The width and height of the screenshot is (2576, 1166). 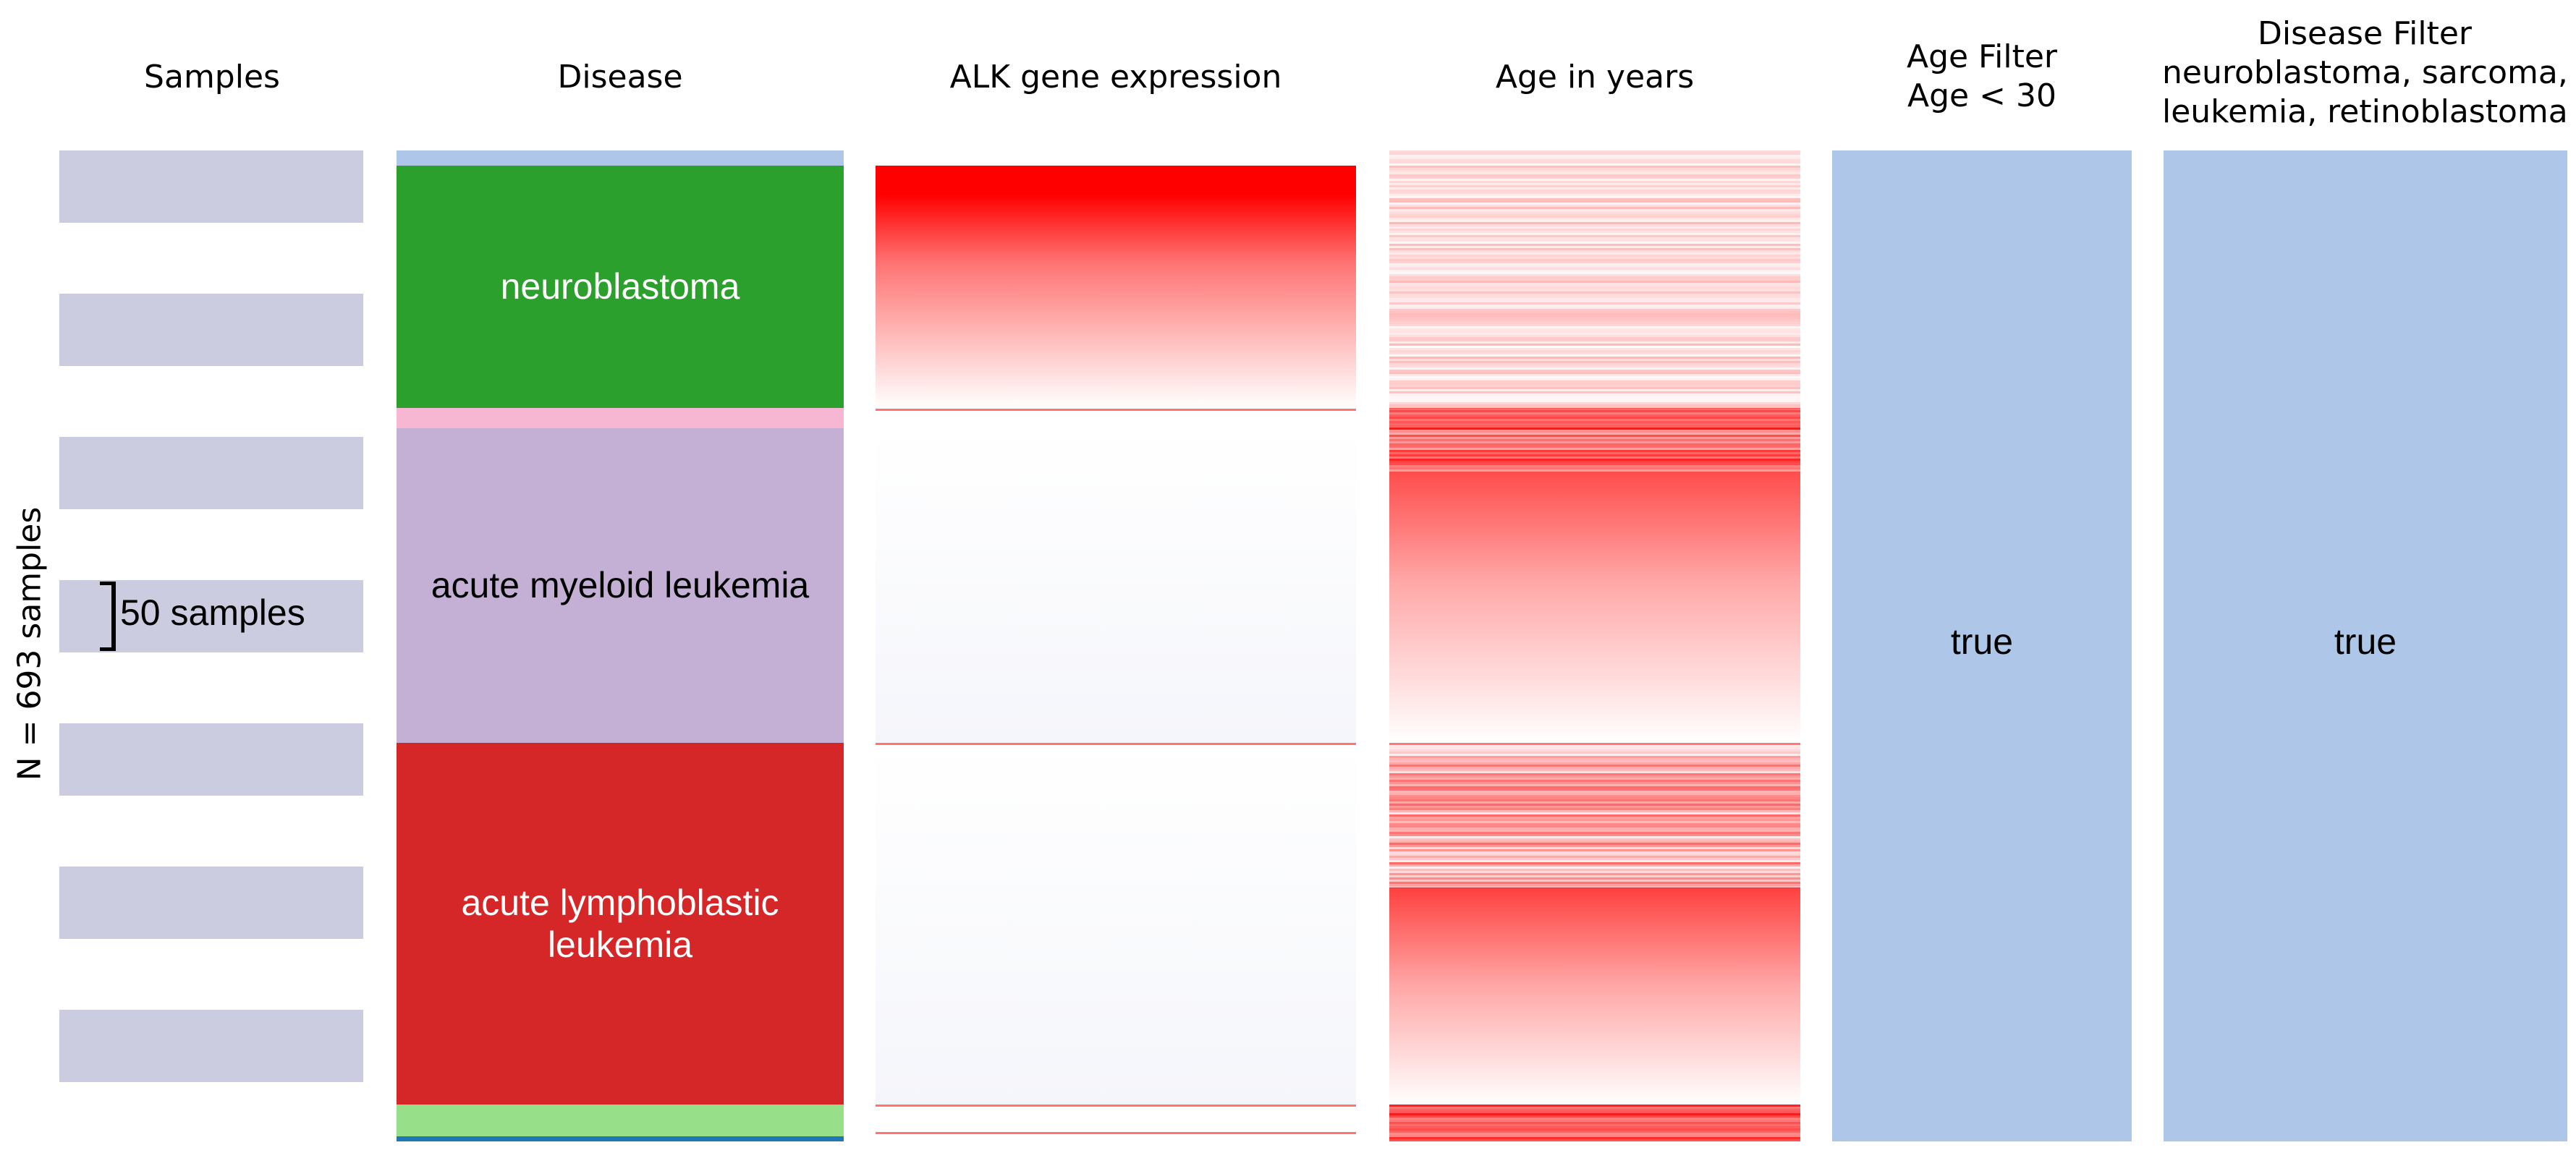 I want to click on header-age-filter: Age Filter Age < 30, so click(x=1982, y=77).